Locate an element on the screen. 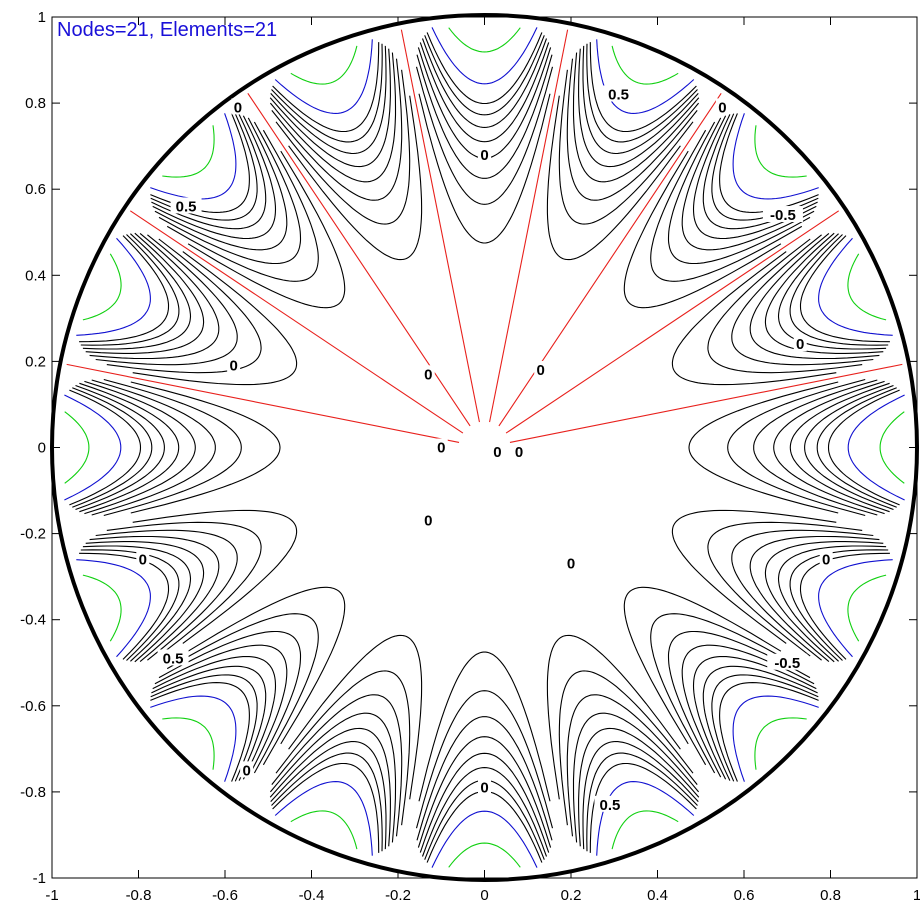  y-tick-label: 0.2 is located at coordinates (35, 361).